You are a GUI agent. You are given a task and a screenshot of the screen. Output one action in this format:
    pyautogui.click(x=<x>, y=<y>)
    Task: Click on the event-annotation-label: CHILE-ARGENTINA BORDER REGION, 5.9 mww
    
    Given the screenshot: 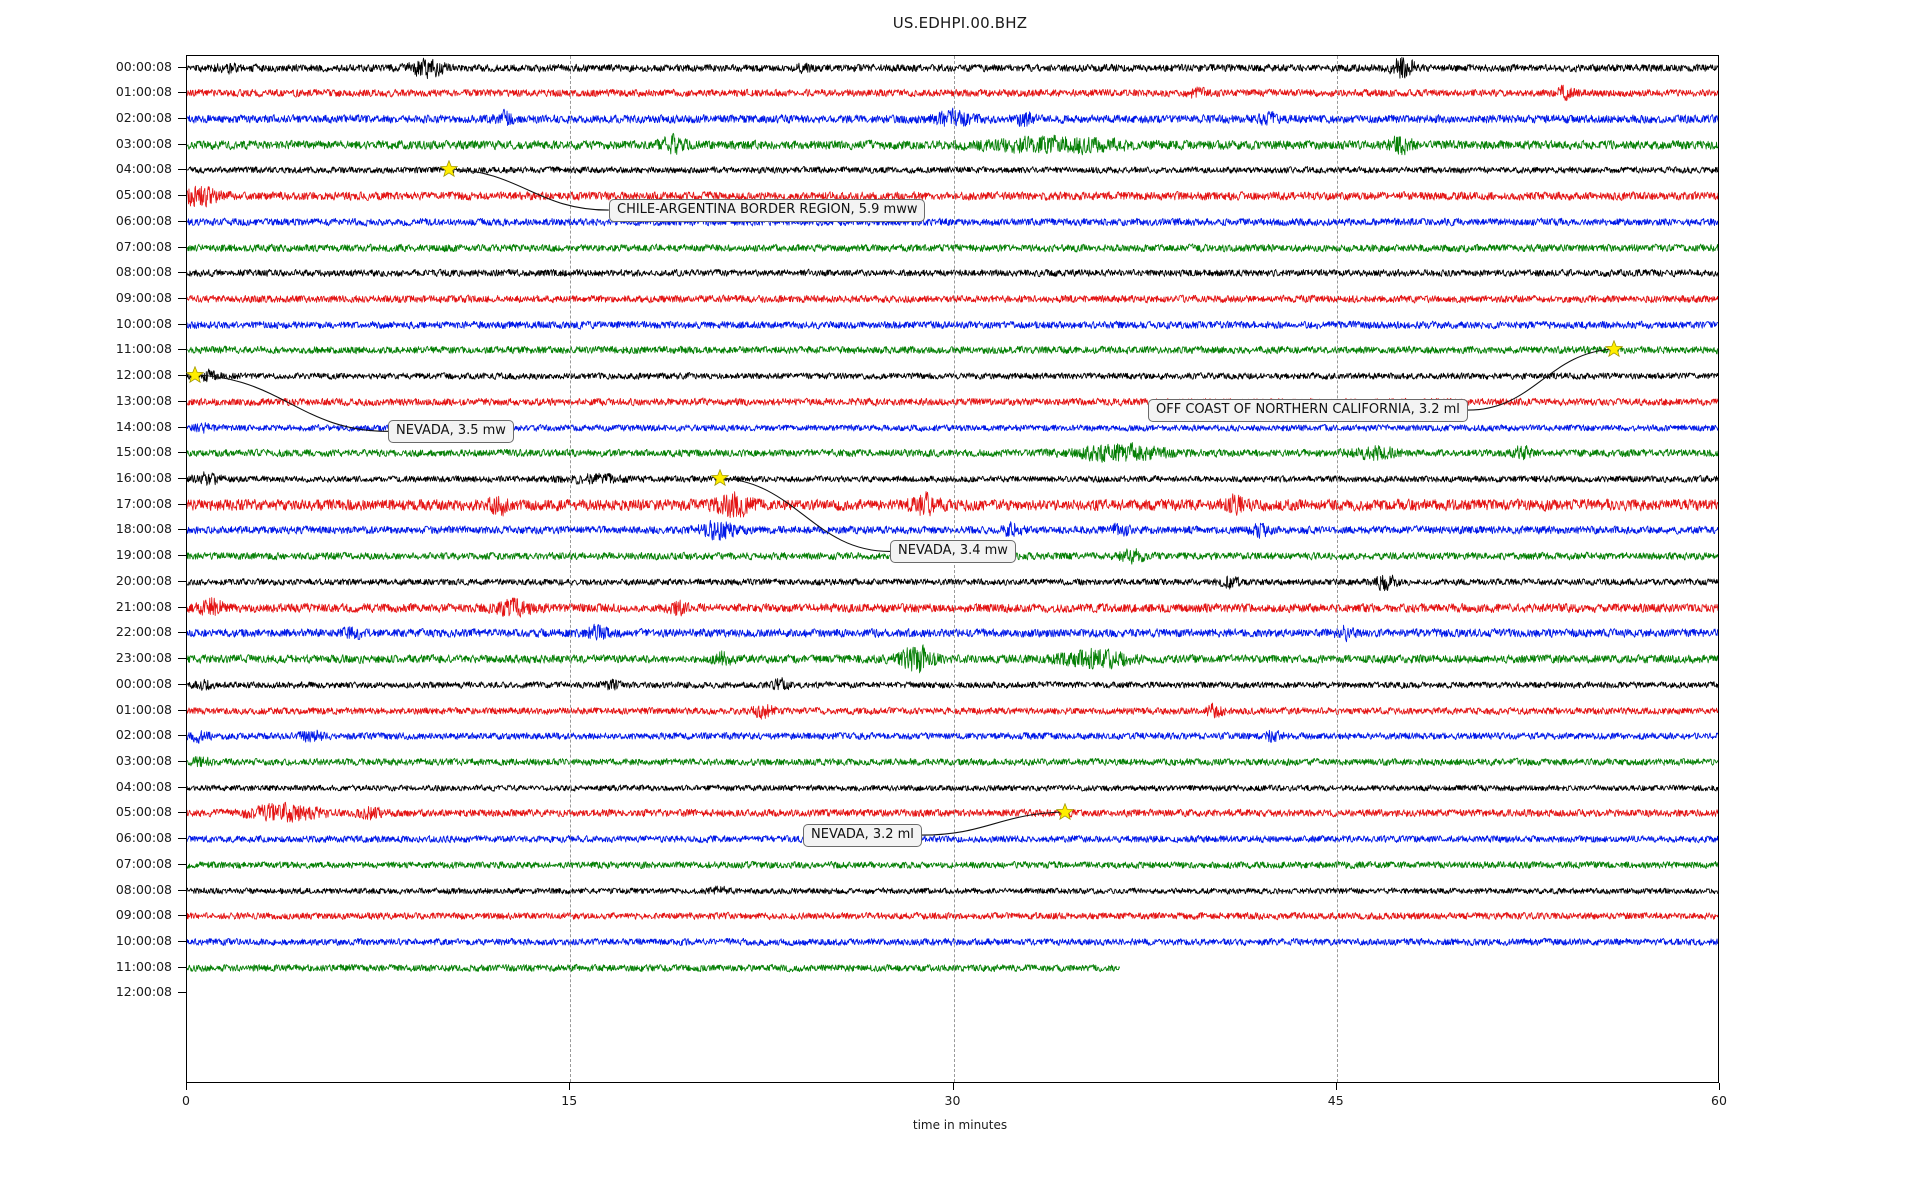 What is the action you would take?
    pyautogui.click(x=767, y=210)
    